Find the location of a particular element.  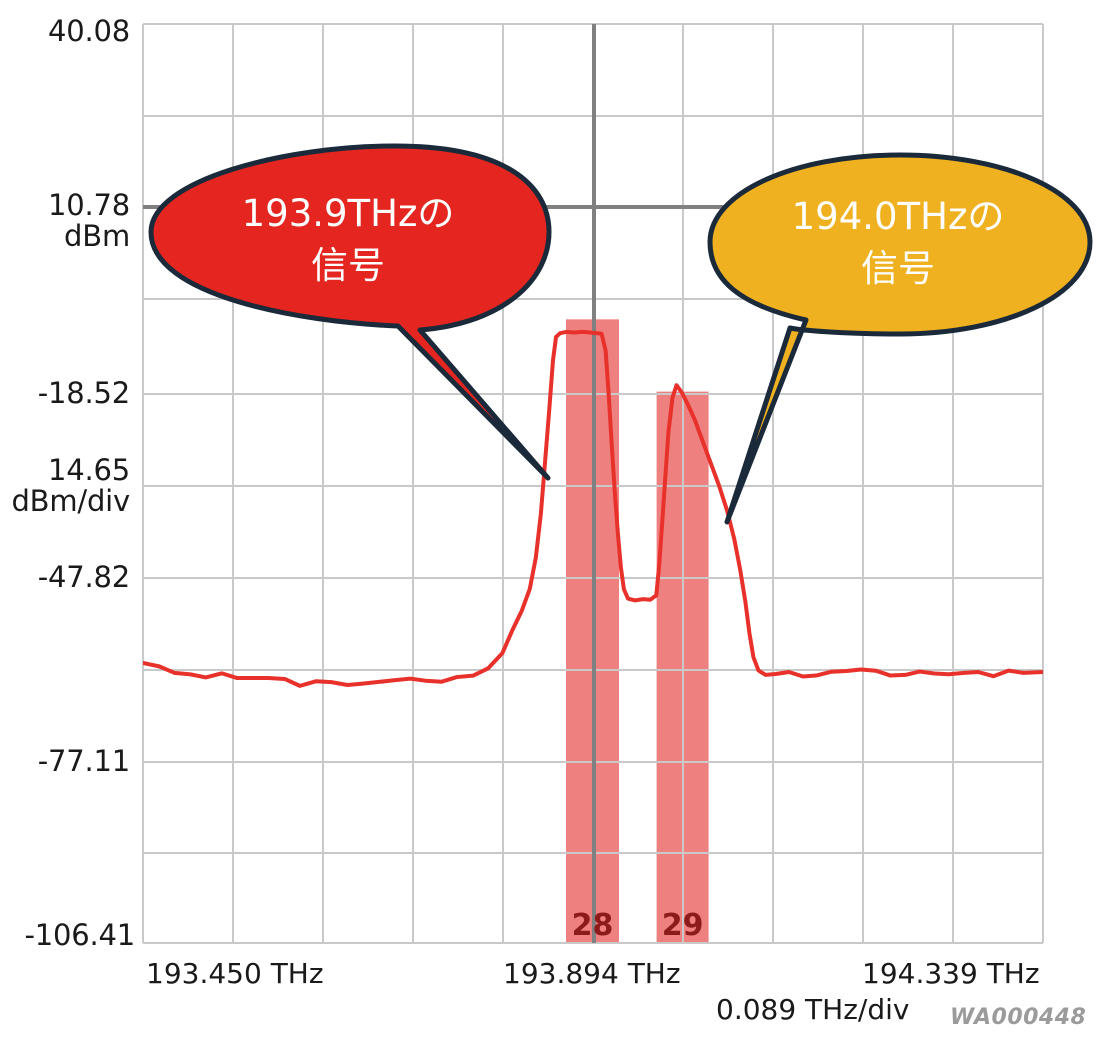

marker-number-28: 28 is located at coordinates (592, 925).